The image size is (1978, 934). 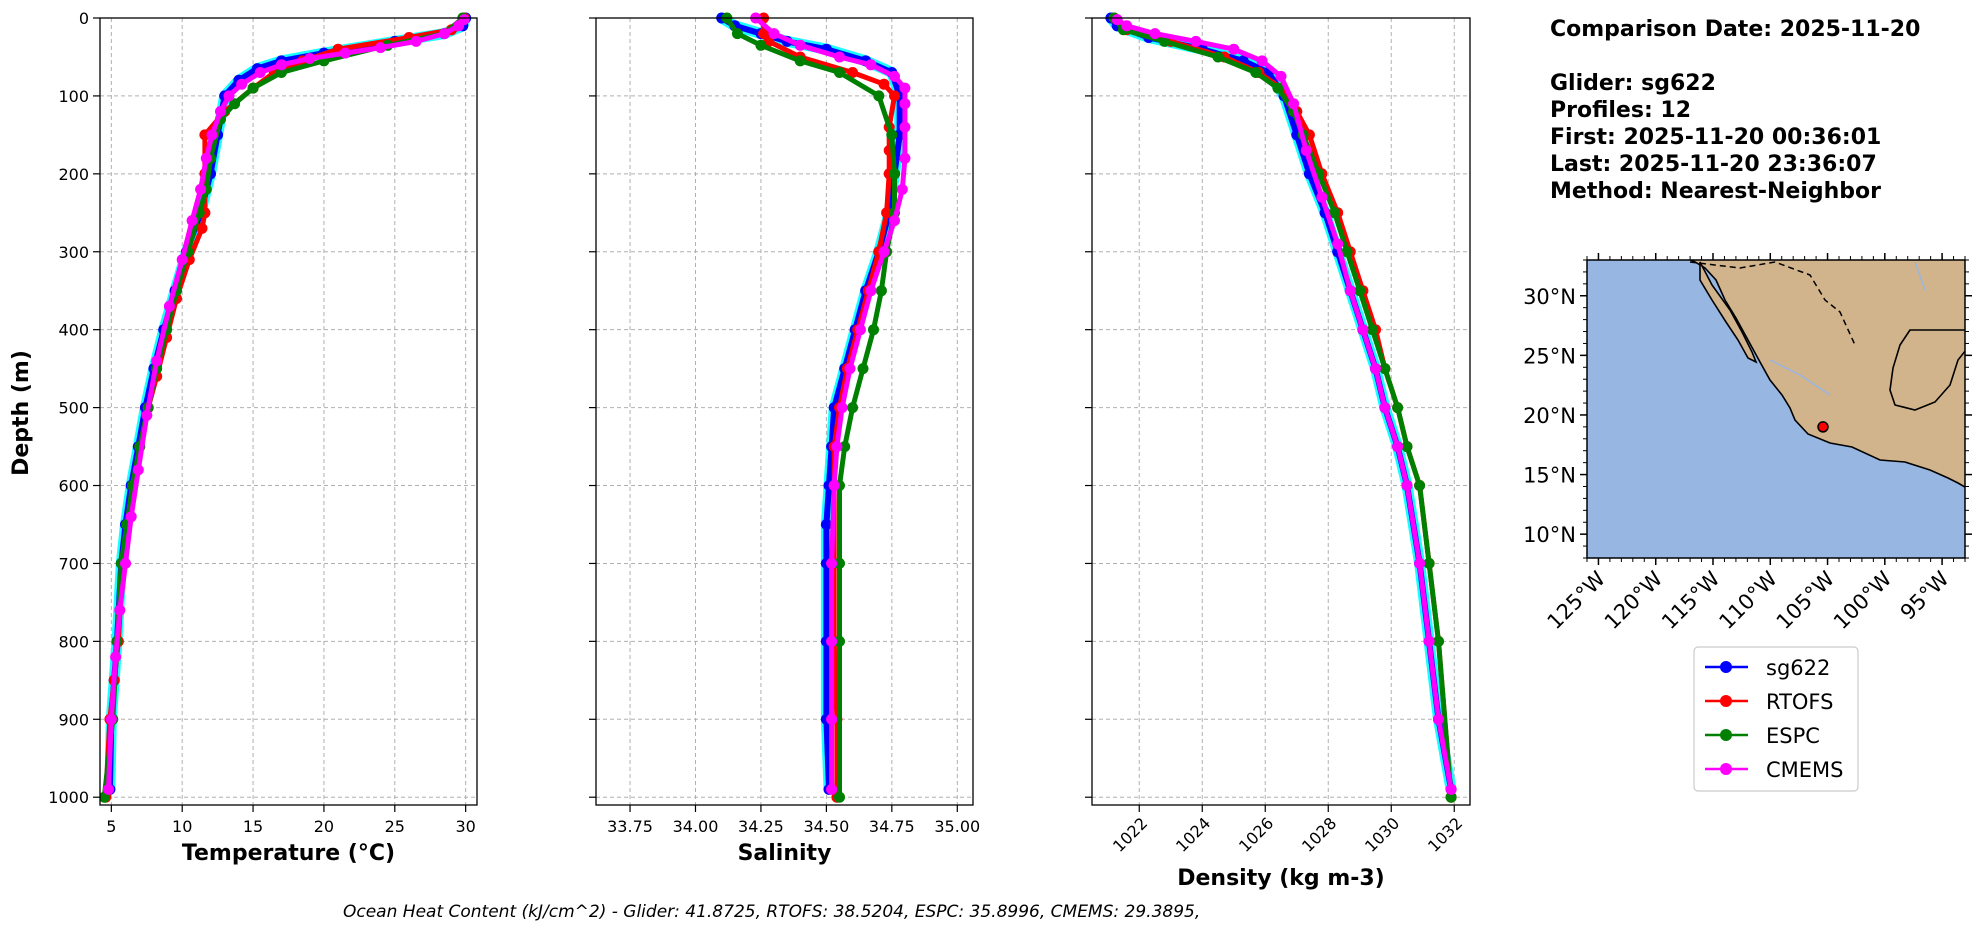 What do you see at coordinates (1549, 356) in the screenshot?
I see `map-lat-label: 25°N` at bounding box center [1549, 356].